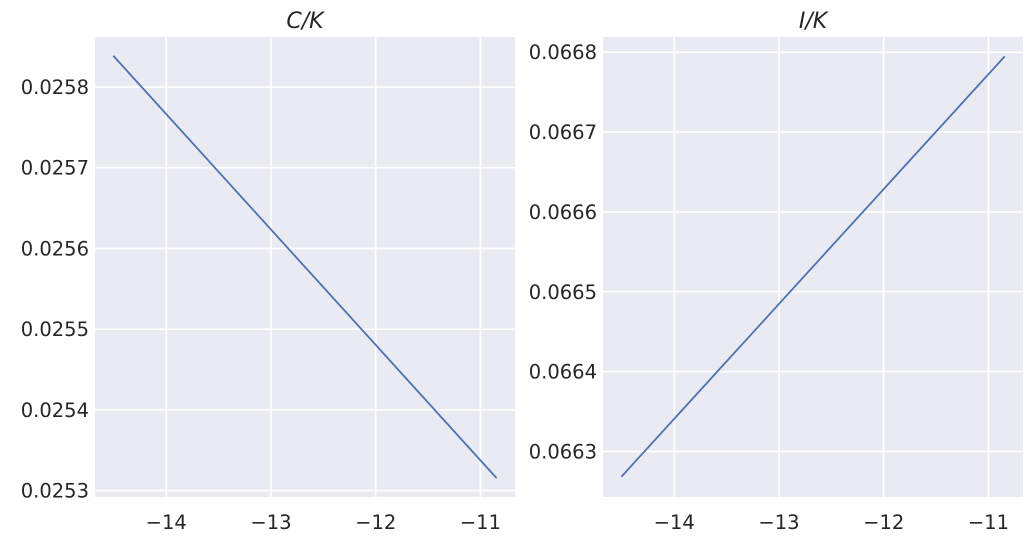 The width and height of the screenshot is (1033, 542). What do you see at coordinates (563, 252) in the screenshot?
I see `y-tick-labels: 0.0663 0.0664 0.0665 0.0666 0.0667 0.0668` at bounding box center [563, 252].